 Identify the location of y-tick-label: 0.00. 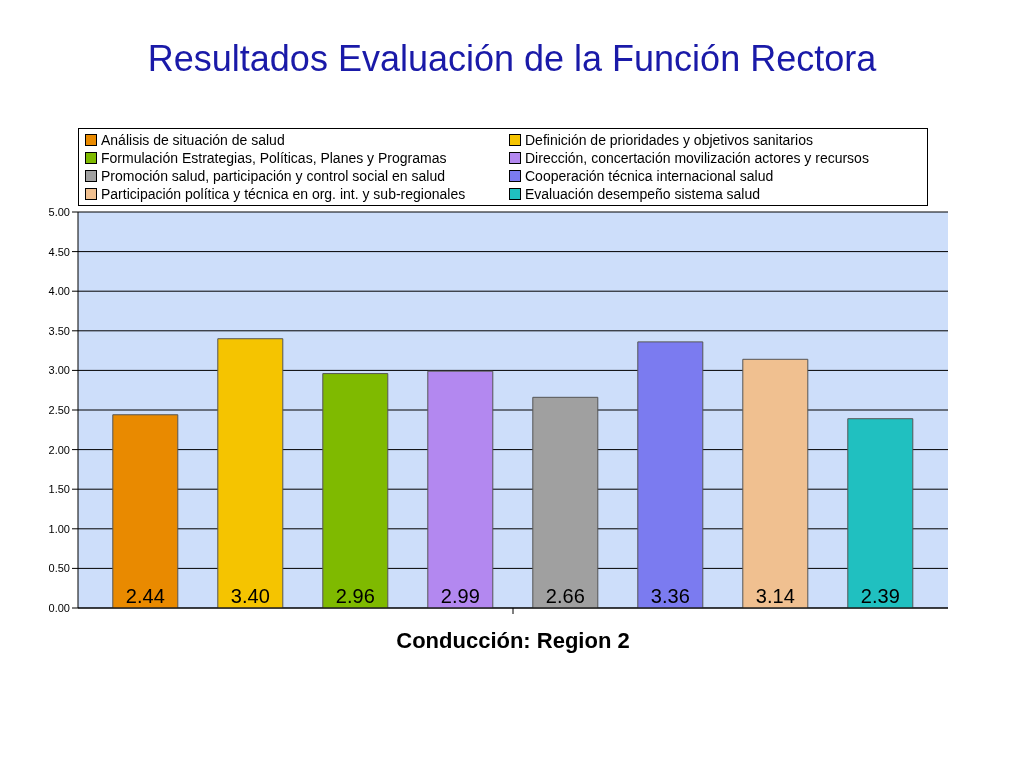
(59, 607).